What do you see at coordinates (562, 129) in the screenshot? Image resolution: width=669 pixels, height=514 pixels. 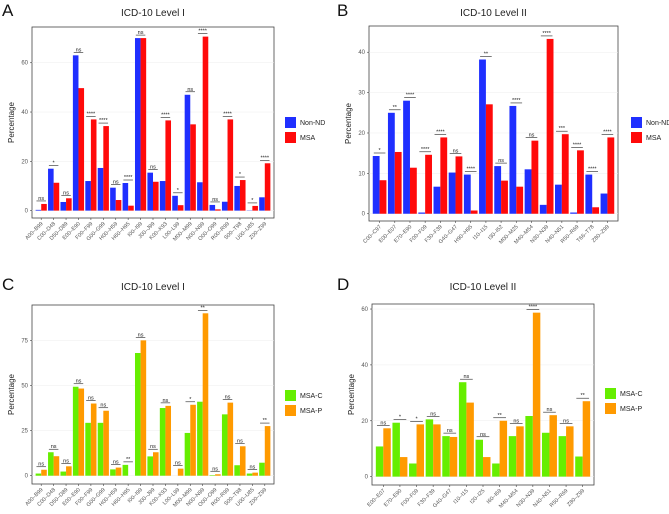 I see `significance-label: ***` at bounding box center [562, 129].